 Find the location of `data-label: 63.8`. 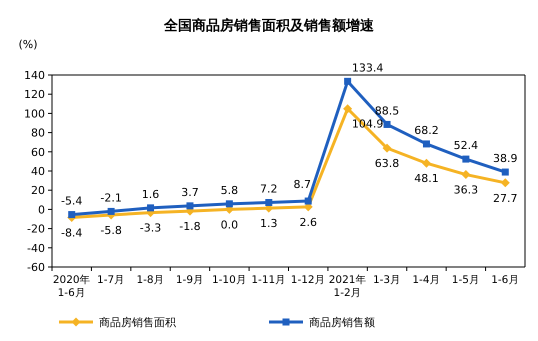

data-label: 63.8 is located at coordinates (387, 163).